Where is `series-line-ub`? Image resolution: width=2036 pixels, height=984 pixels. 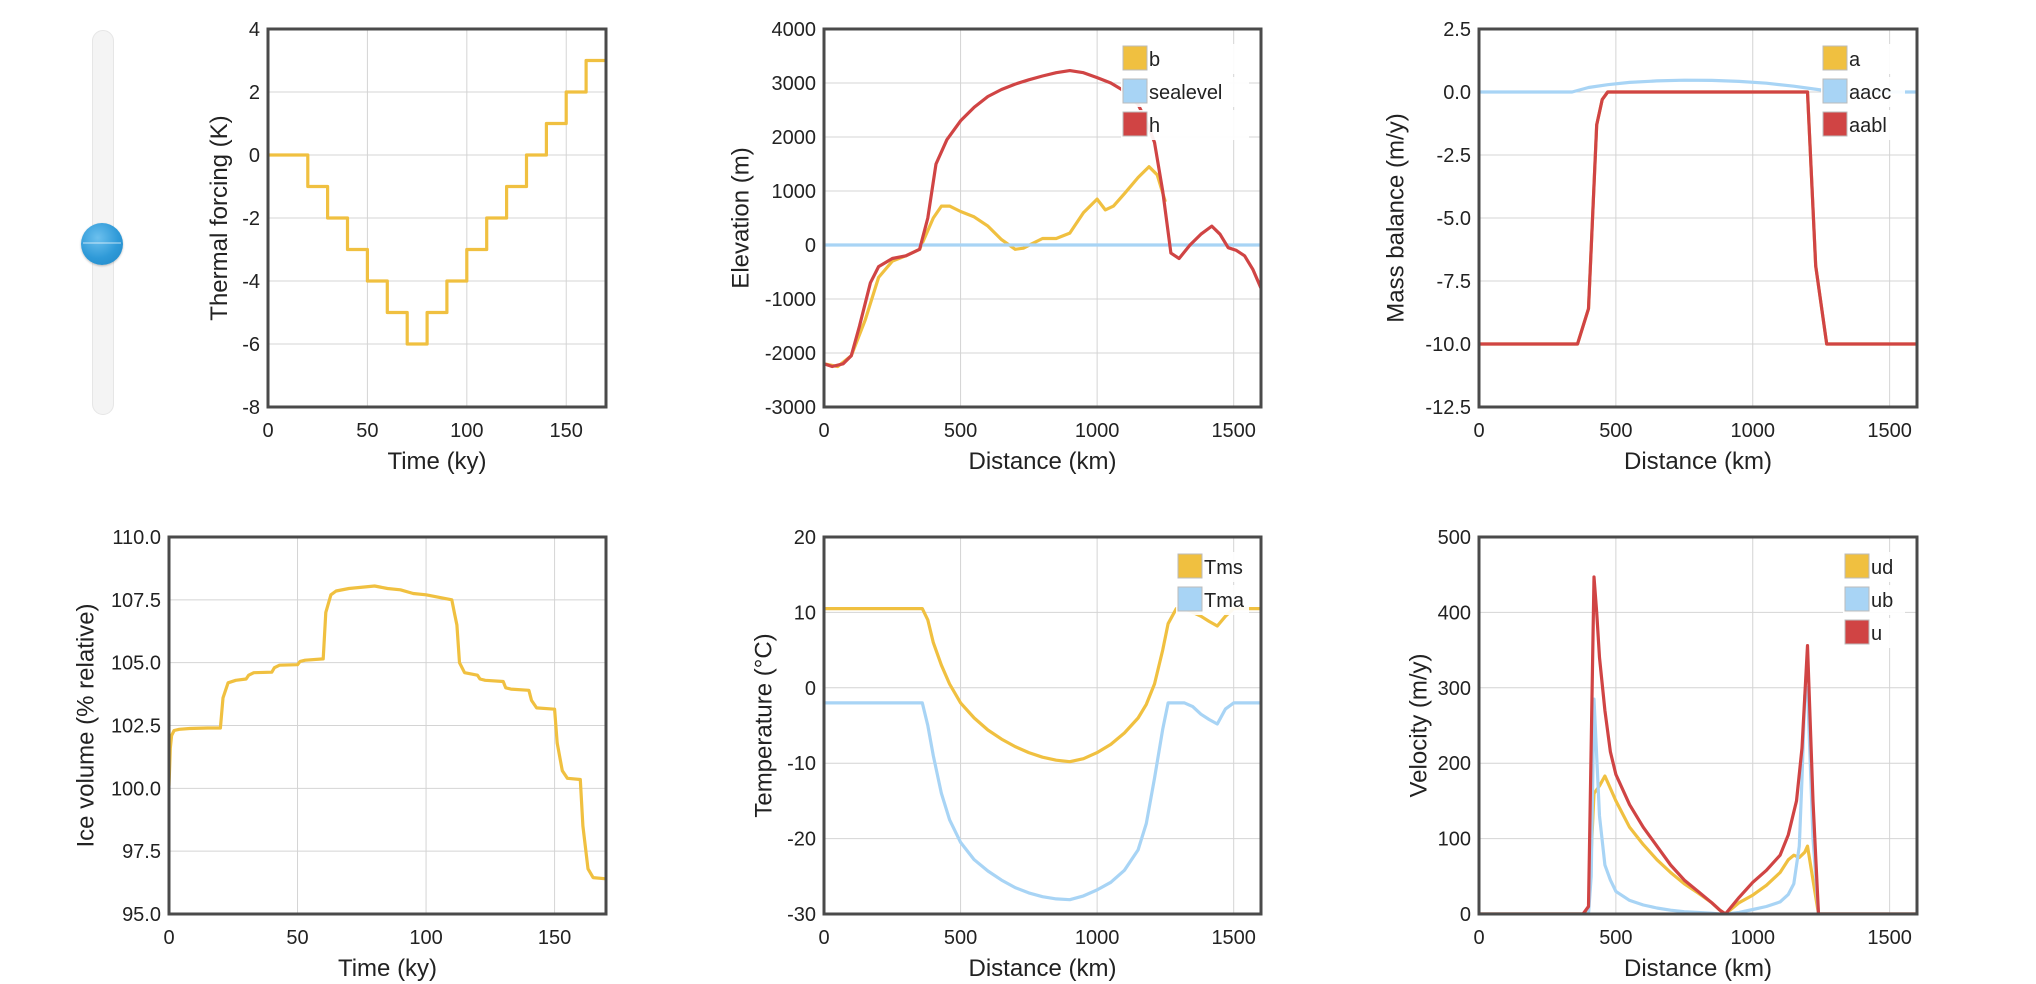 series-line-ub is located at coordinates (1698, 800).